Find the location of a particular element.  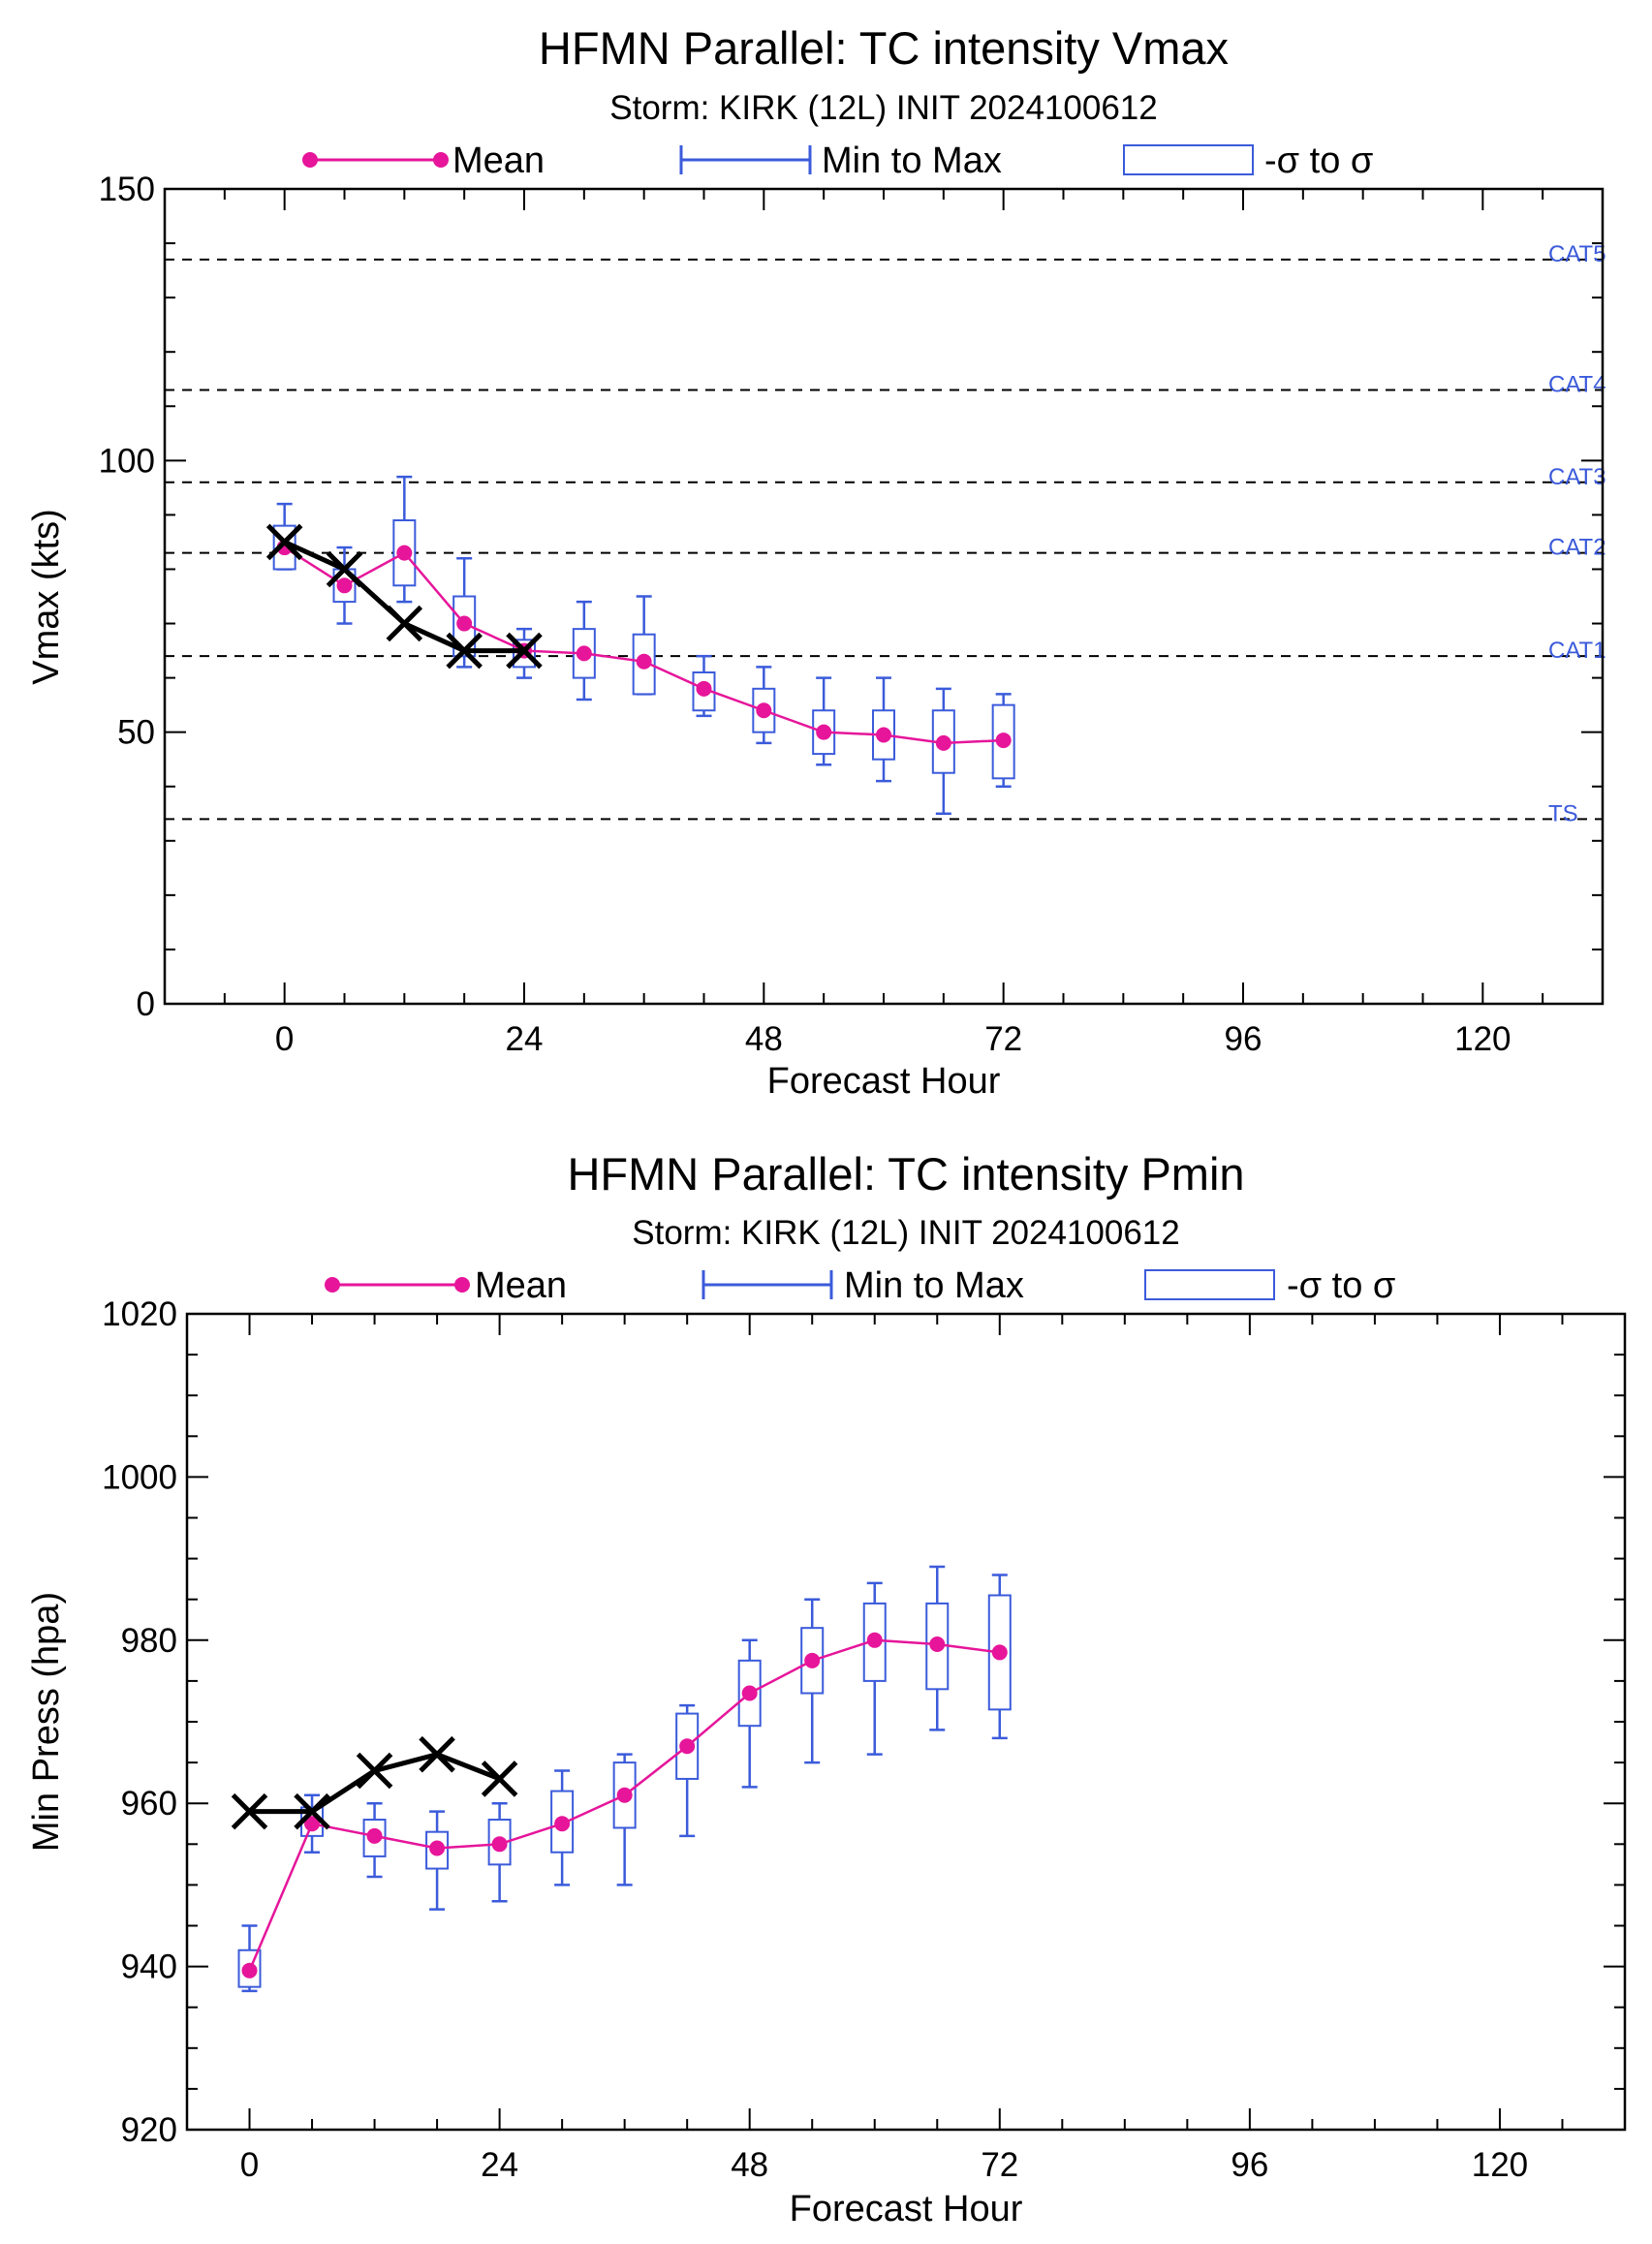

pmin-chart-subtitle: Storm: KIRK (12L) INIT 2024100612 is located at coordinates (906, 1233).